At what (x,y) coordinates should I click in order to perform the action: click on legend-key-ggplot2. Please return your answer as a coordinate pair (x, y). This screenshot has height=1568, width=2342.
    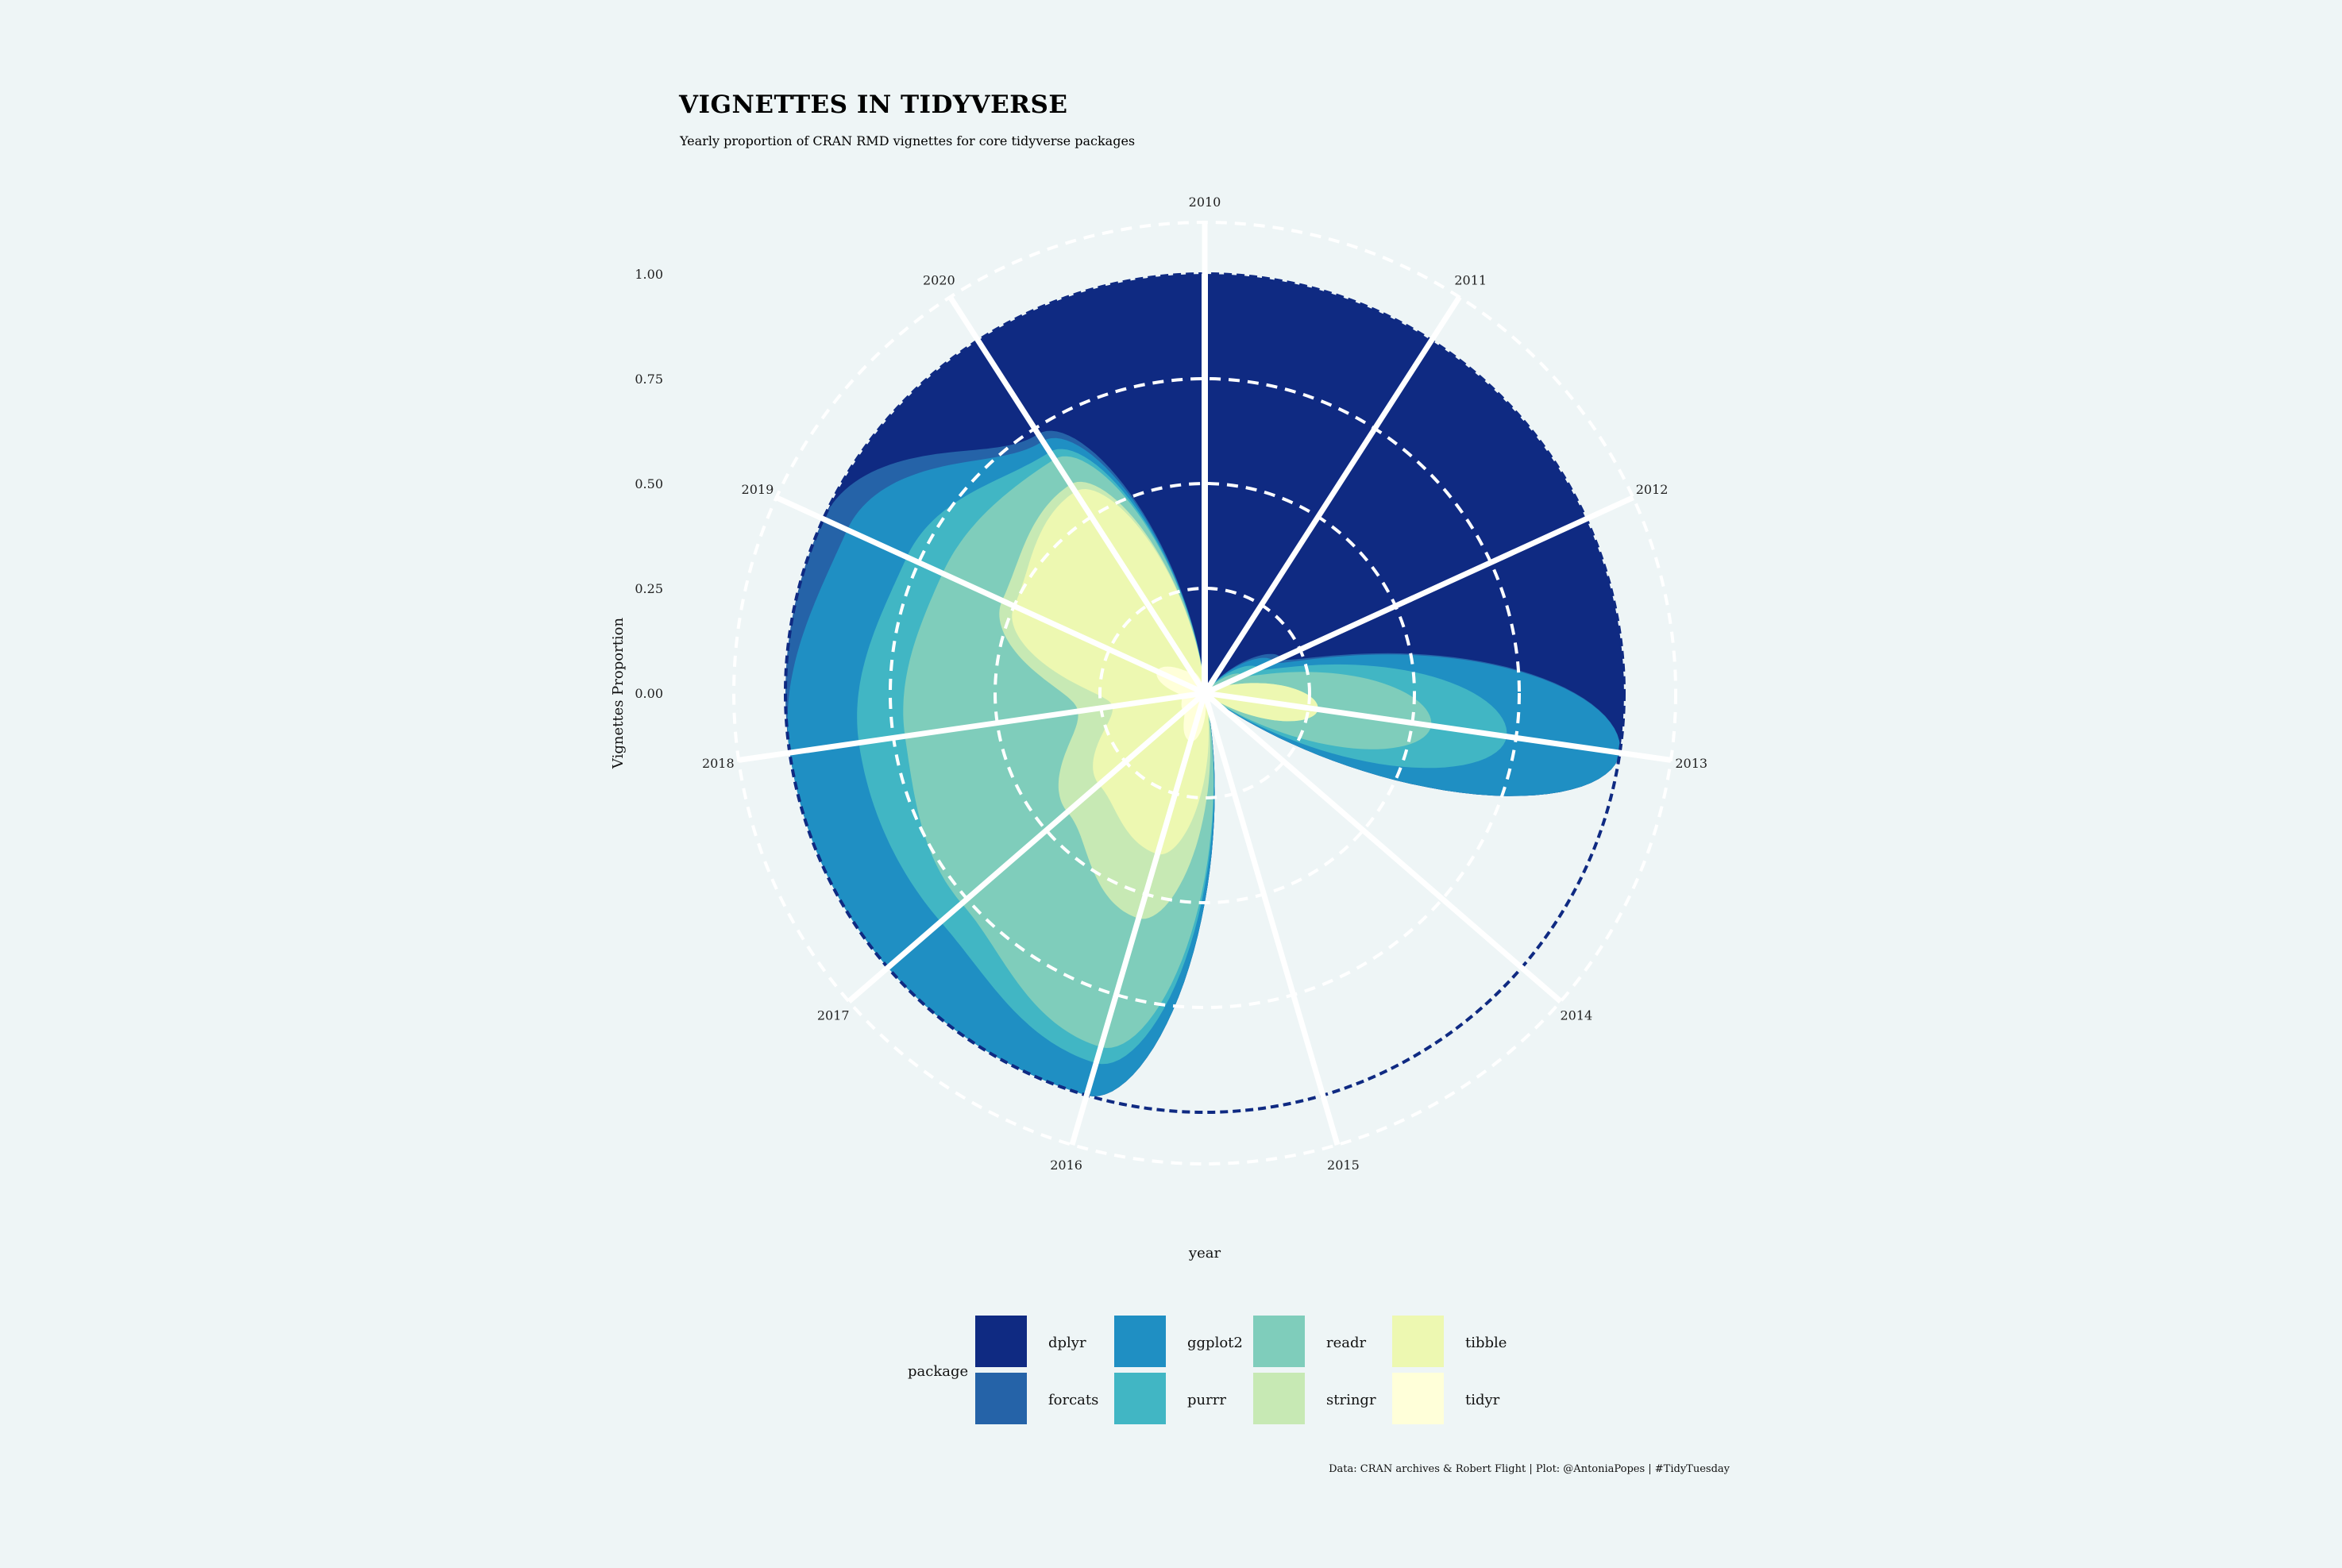
    Looking at the image, I should click on (1140, 1341).